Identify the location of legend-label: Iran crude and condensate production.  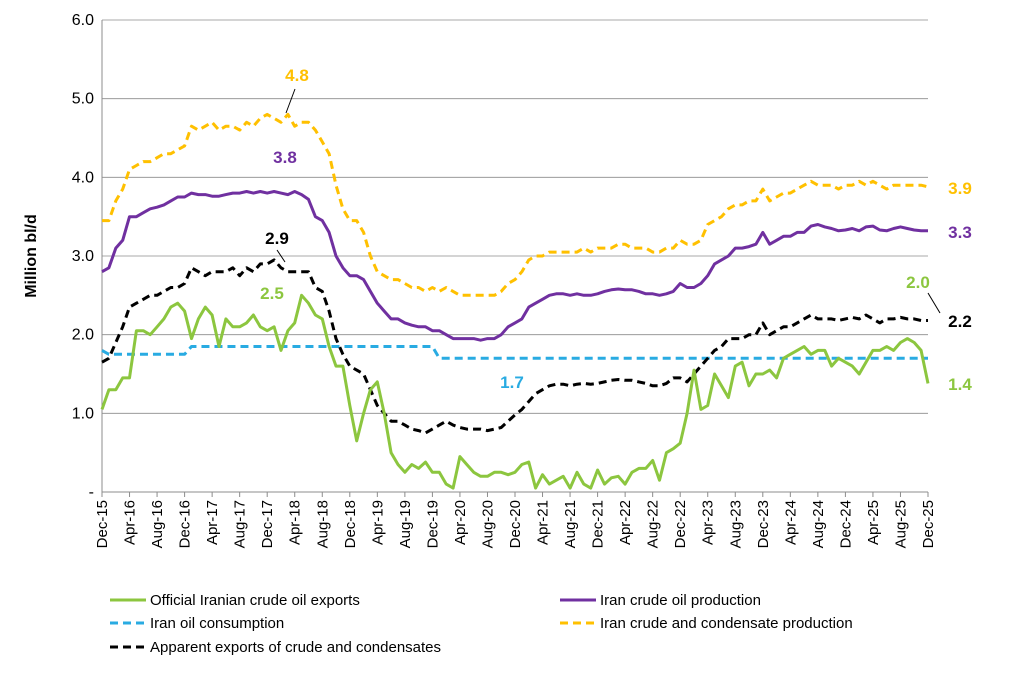
(726, 623).